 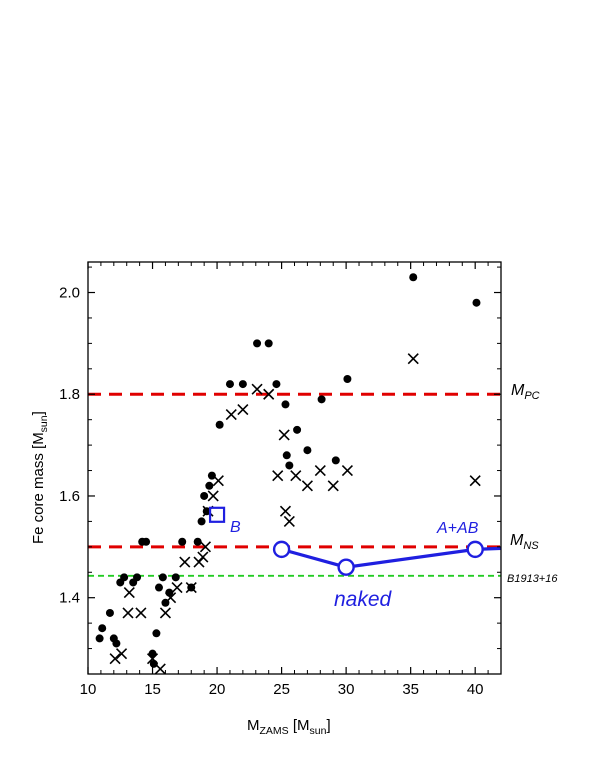 What do you see at coordinates (152, 689) in the screenshot?
I see `x-tick-label: 15` at bounding box center [152, 689].